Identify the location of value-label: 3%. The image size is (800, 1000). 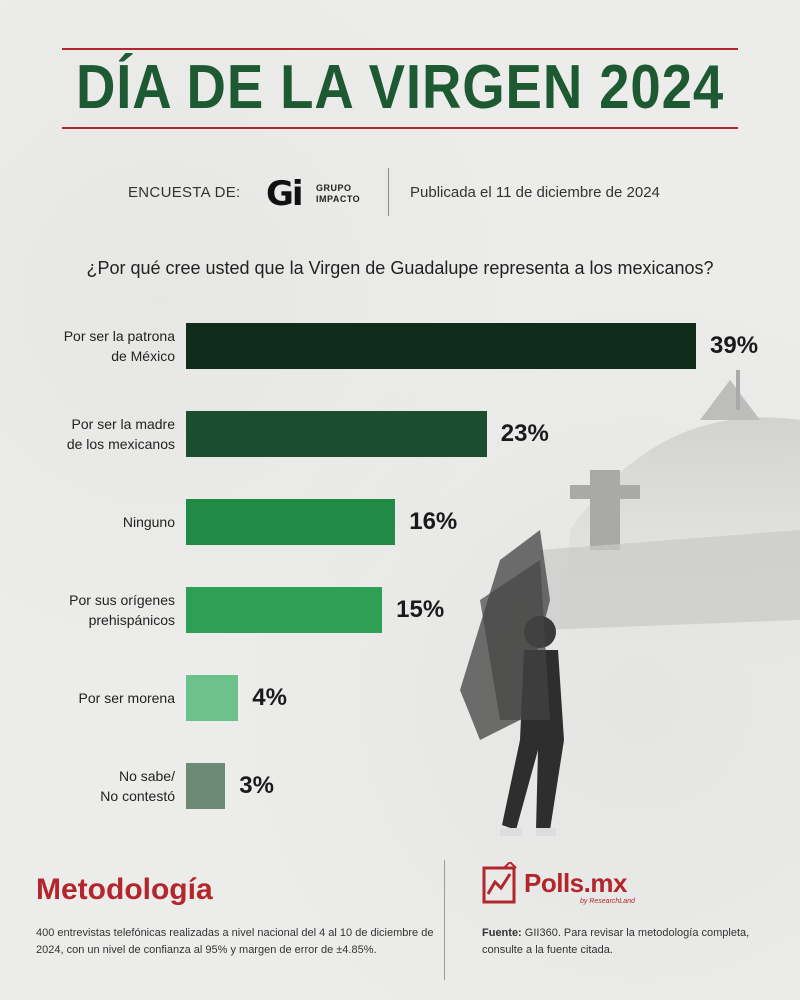
(256, 785).